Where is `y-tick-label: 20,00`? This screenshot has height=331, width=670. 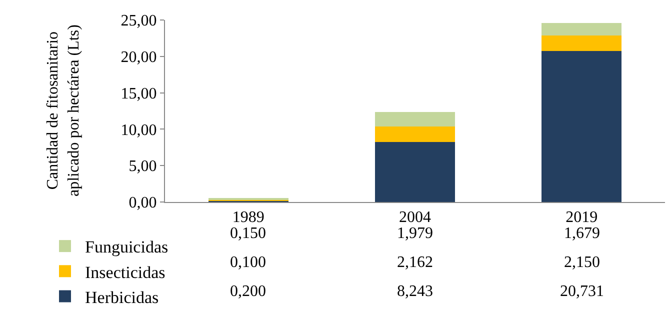 y-tick-label: 20,00 is located at coordinates (138, 57).